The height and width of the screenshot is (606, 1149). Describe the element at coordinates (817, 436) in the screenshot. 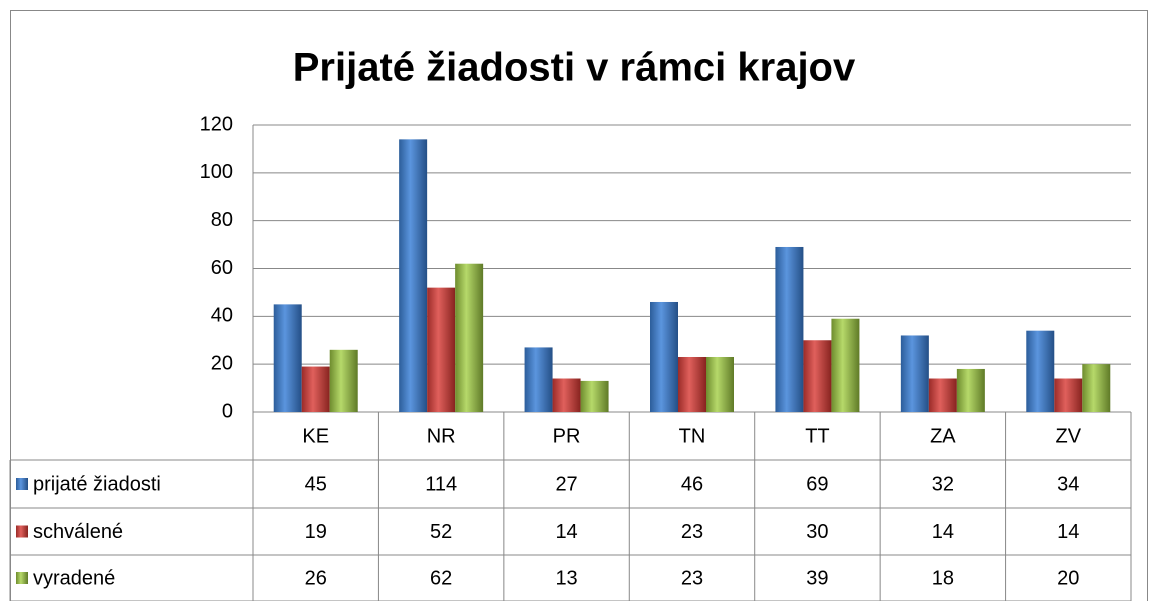

I see `x-tick-label: TT` at that location.